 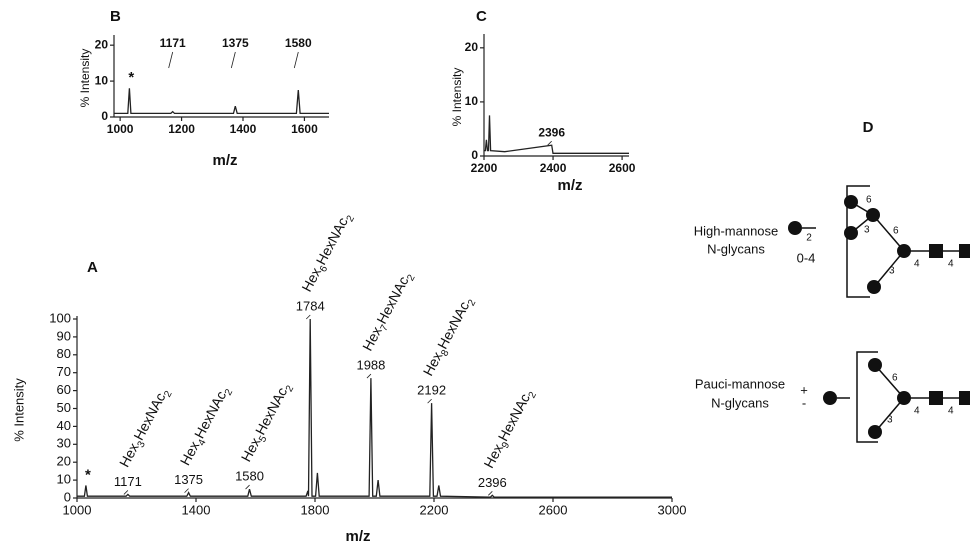 I want to click on glycan-label: Hex7HexNAc2, so click(x=388, y=311).